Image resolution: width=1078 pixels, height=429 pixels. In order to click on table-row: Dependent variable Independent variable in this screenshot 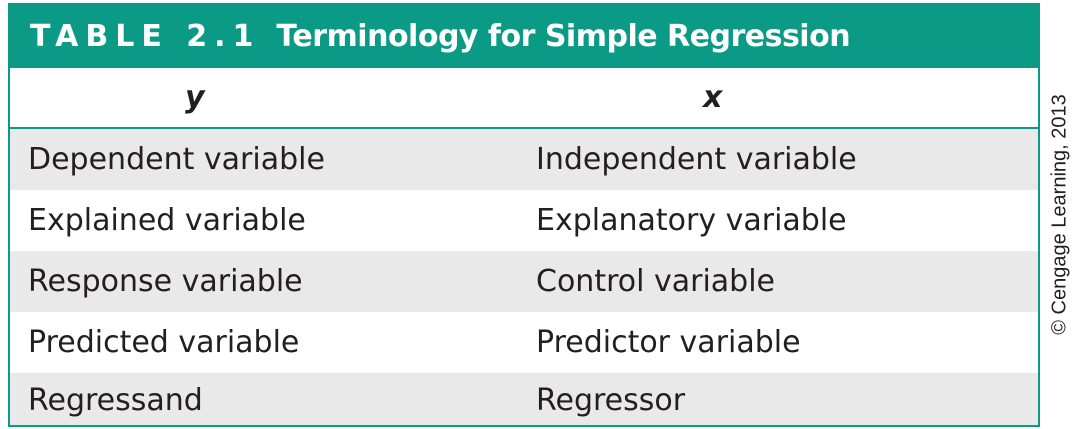, I will do `click(524, 159)`.